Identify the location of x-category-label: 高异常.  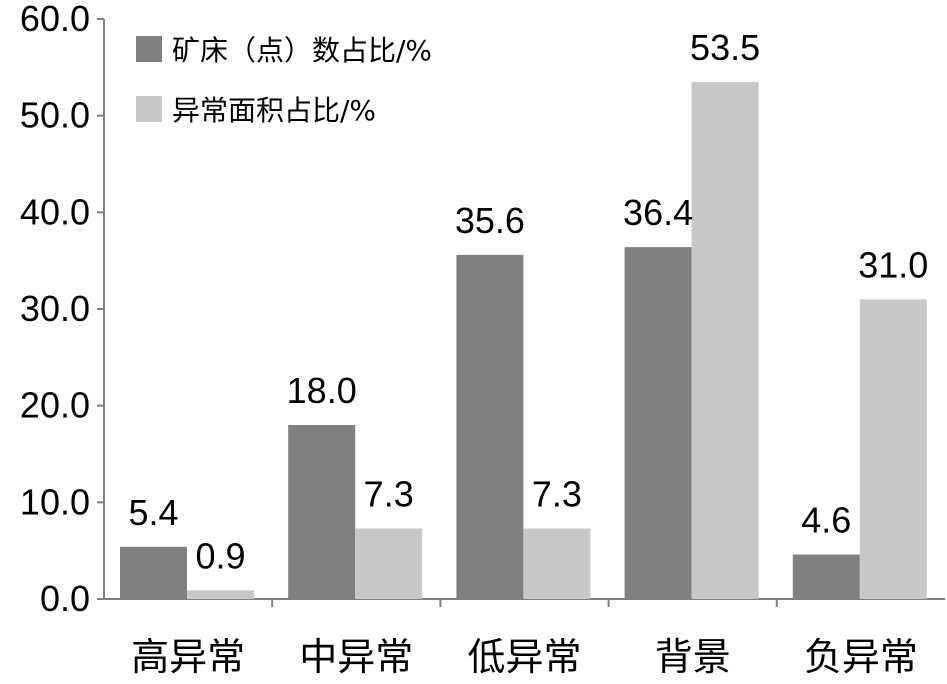
(188, 657).